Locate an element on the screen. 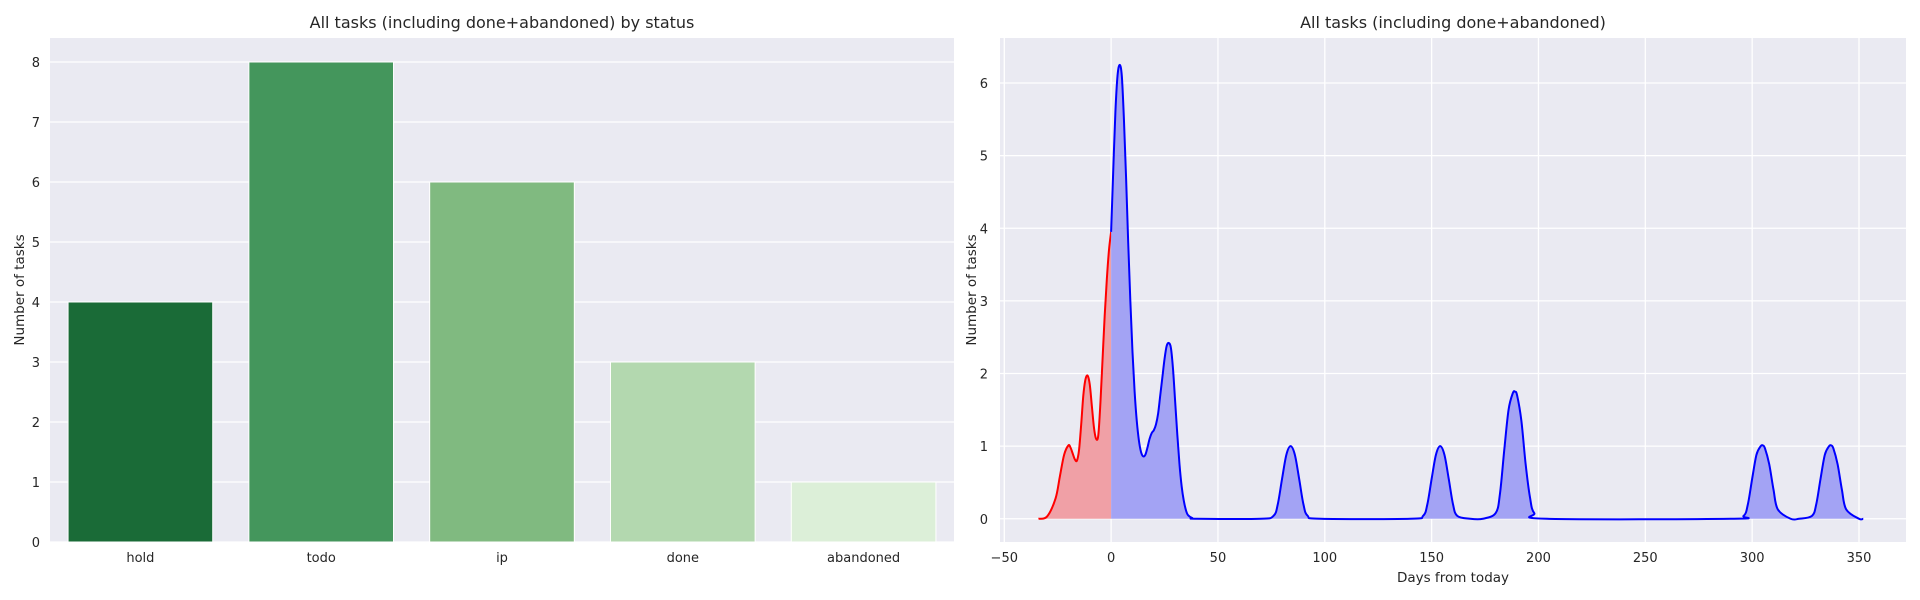  bar-ip is located at coordinates (502, 362).